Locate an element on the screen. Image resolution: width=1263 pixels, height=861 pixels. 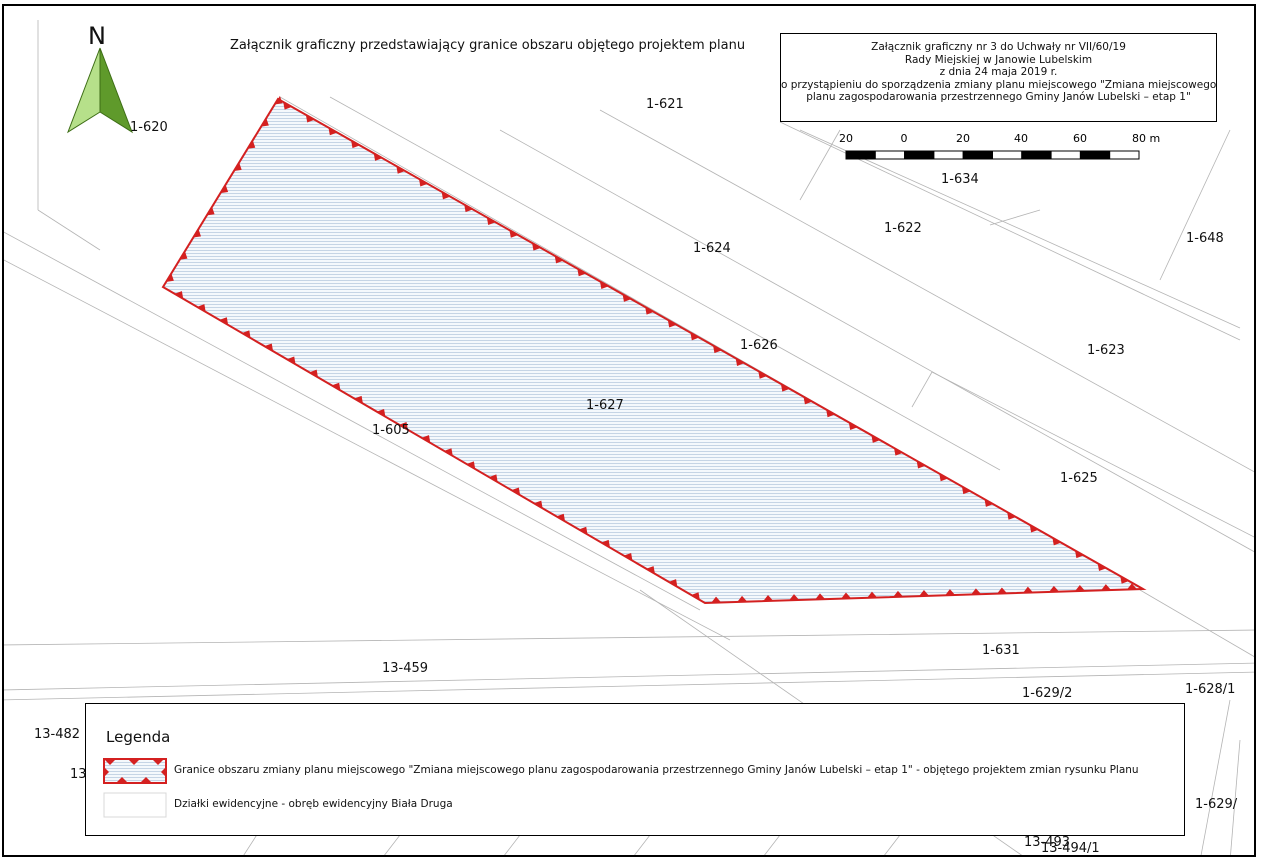
parcel-label: 1-626 is located at coordinates (759, 345).